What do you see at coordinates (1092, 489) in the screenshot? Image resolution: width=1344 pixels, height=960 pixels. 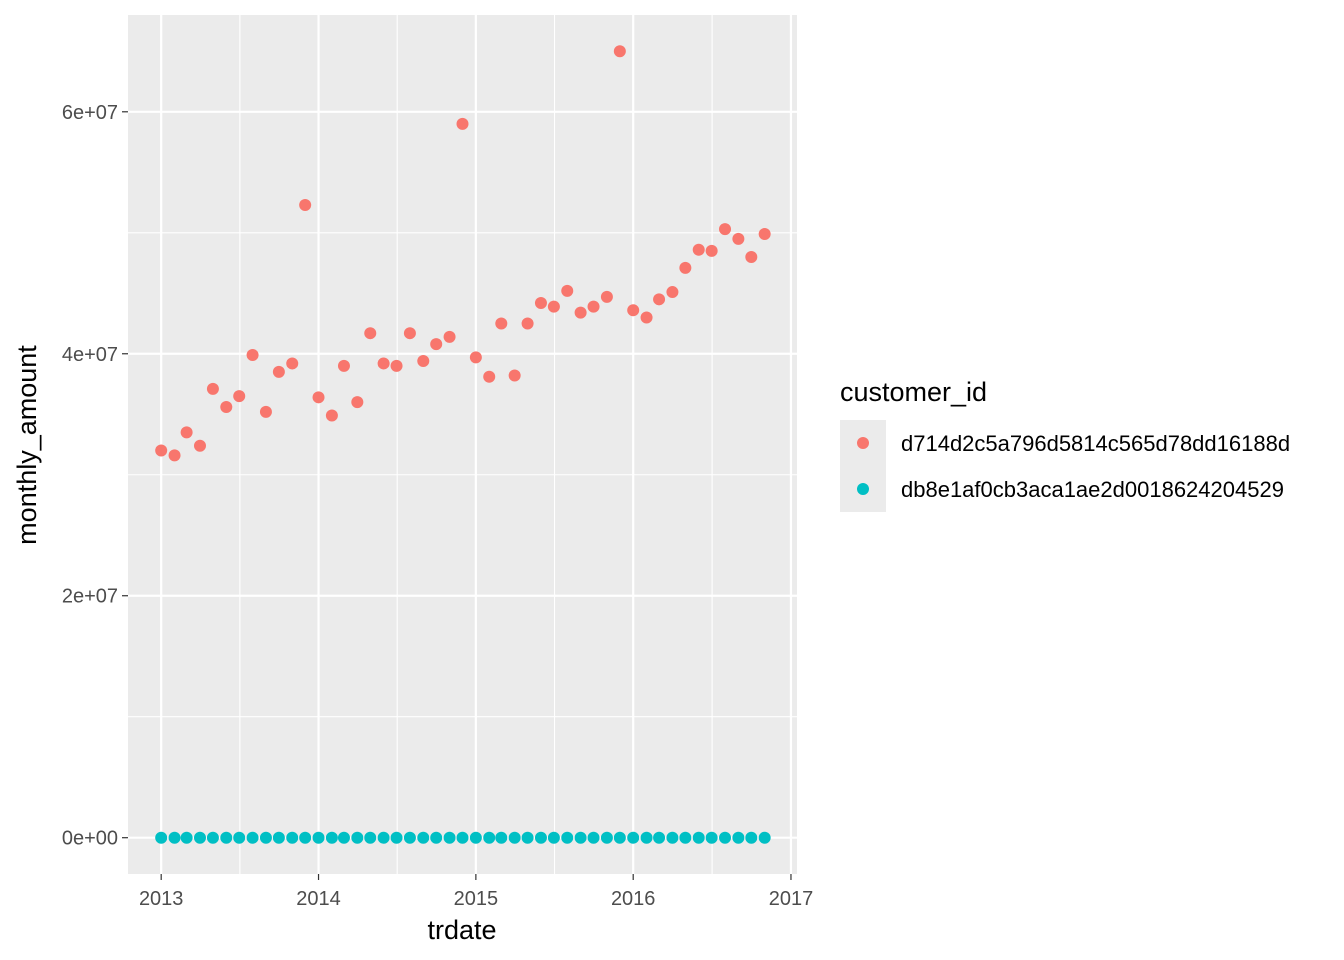 I see `legend-label-2: db8e1af0cb3aca1ae2d0018624204529` at bounding box center [1092, 489].